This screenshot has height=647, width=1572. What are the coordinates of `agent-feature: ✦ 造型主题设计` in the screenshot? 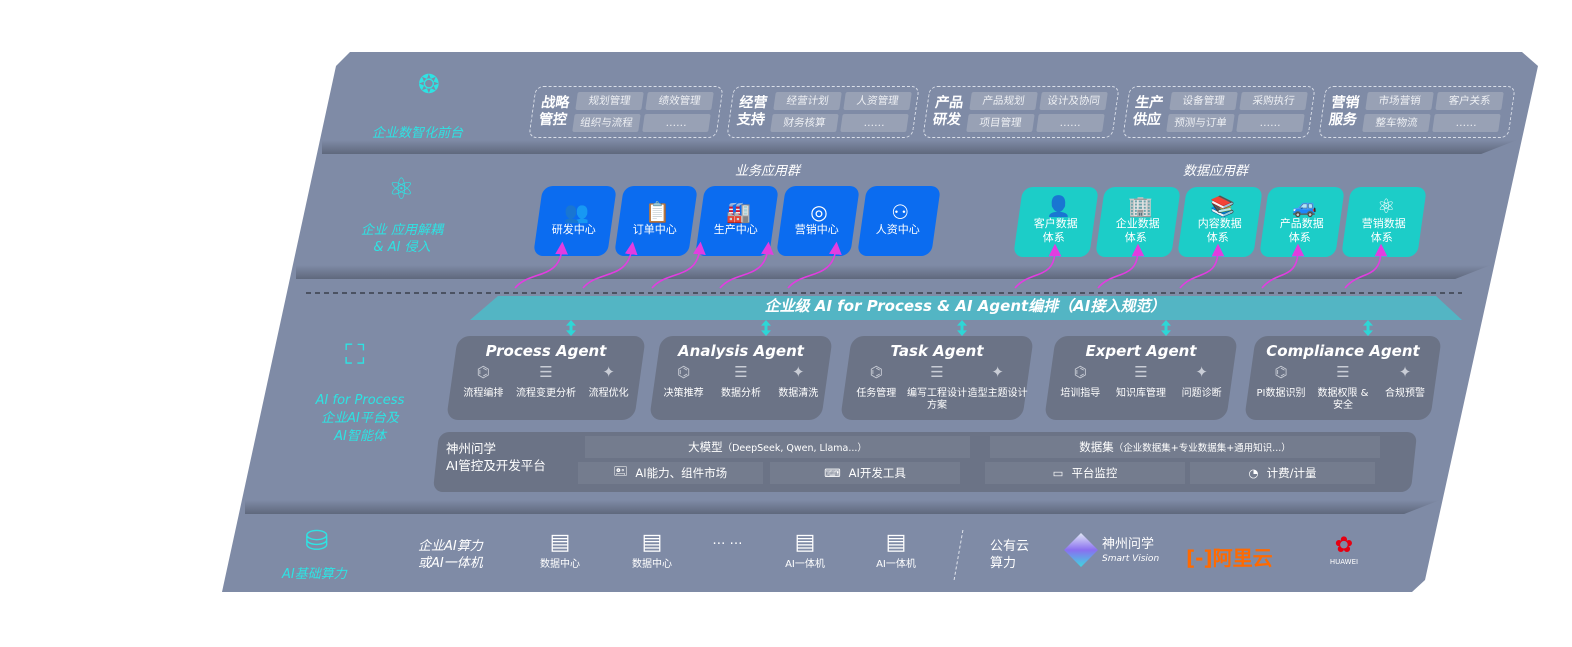 It's located at (997, 387).